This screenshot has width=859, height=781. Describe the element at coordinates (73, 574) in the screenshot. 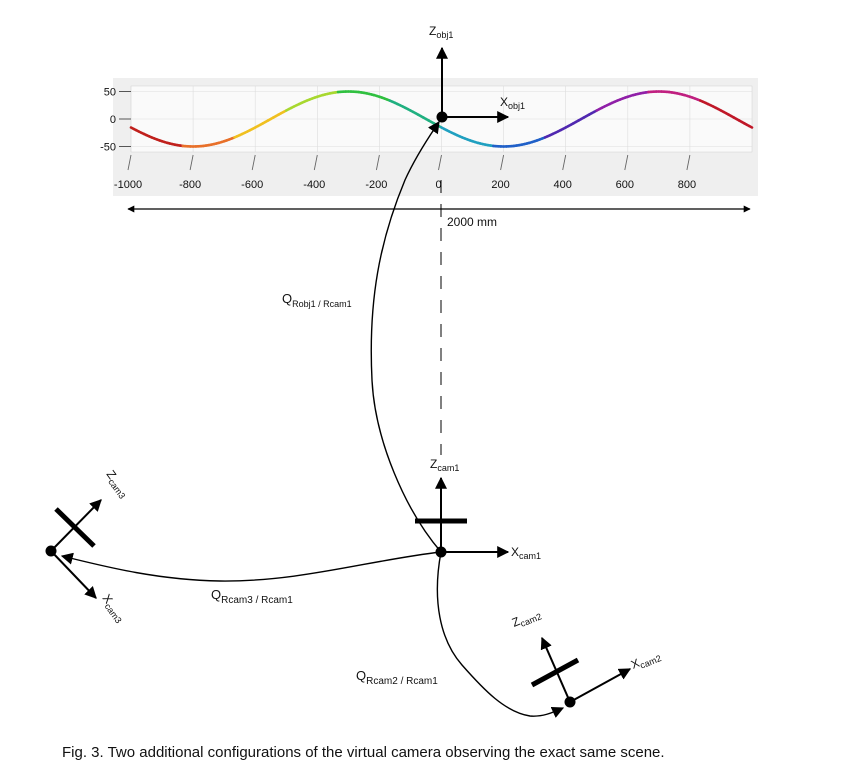

I see `cam3-x-axis` at that location.